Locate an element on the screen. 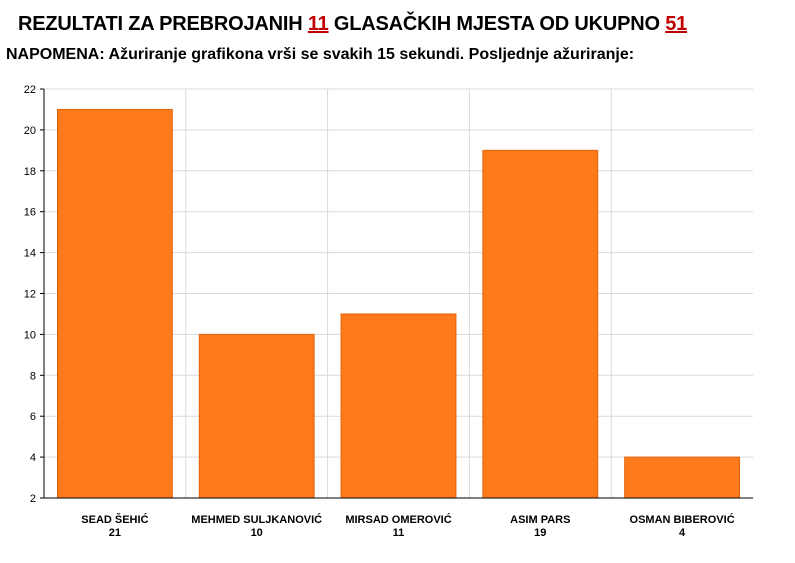  category-label: ASIM PARS is located at coordinates (540, 520).